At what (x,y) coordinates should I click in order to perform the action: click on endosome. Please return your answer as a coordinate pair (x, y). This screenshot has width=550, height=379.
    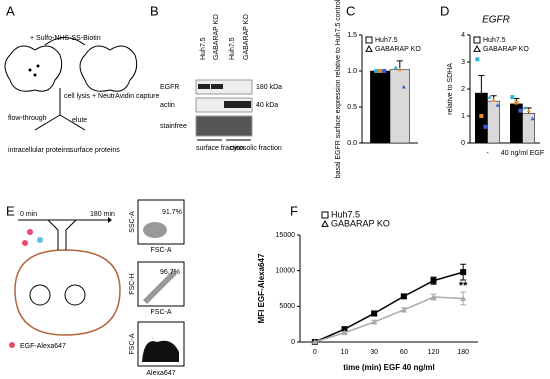
    Looking at the image, I should click on (75, 295).